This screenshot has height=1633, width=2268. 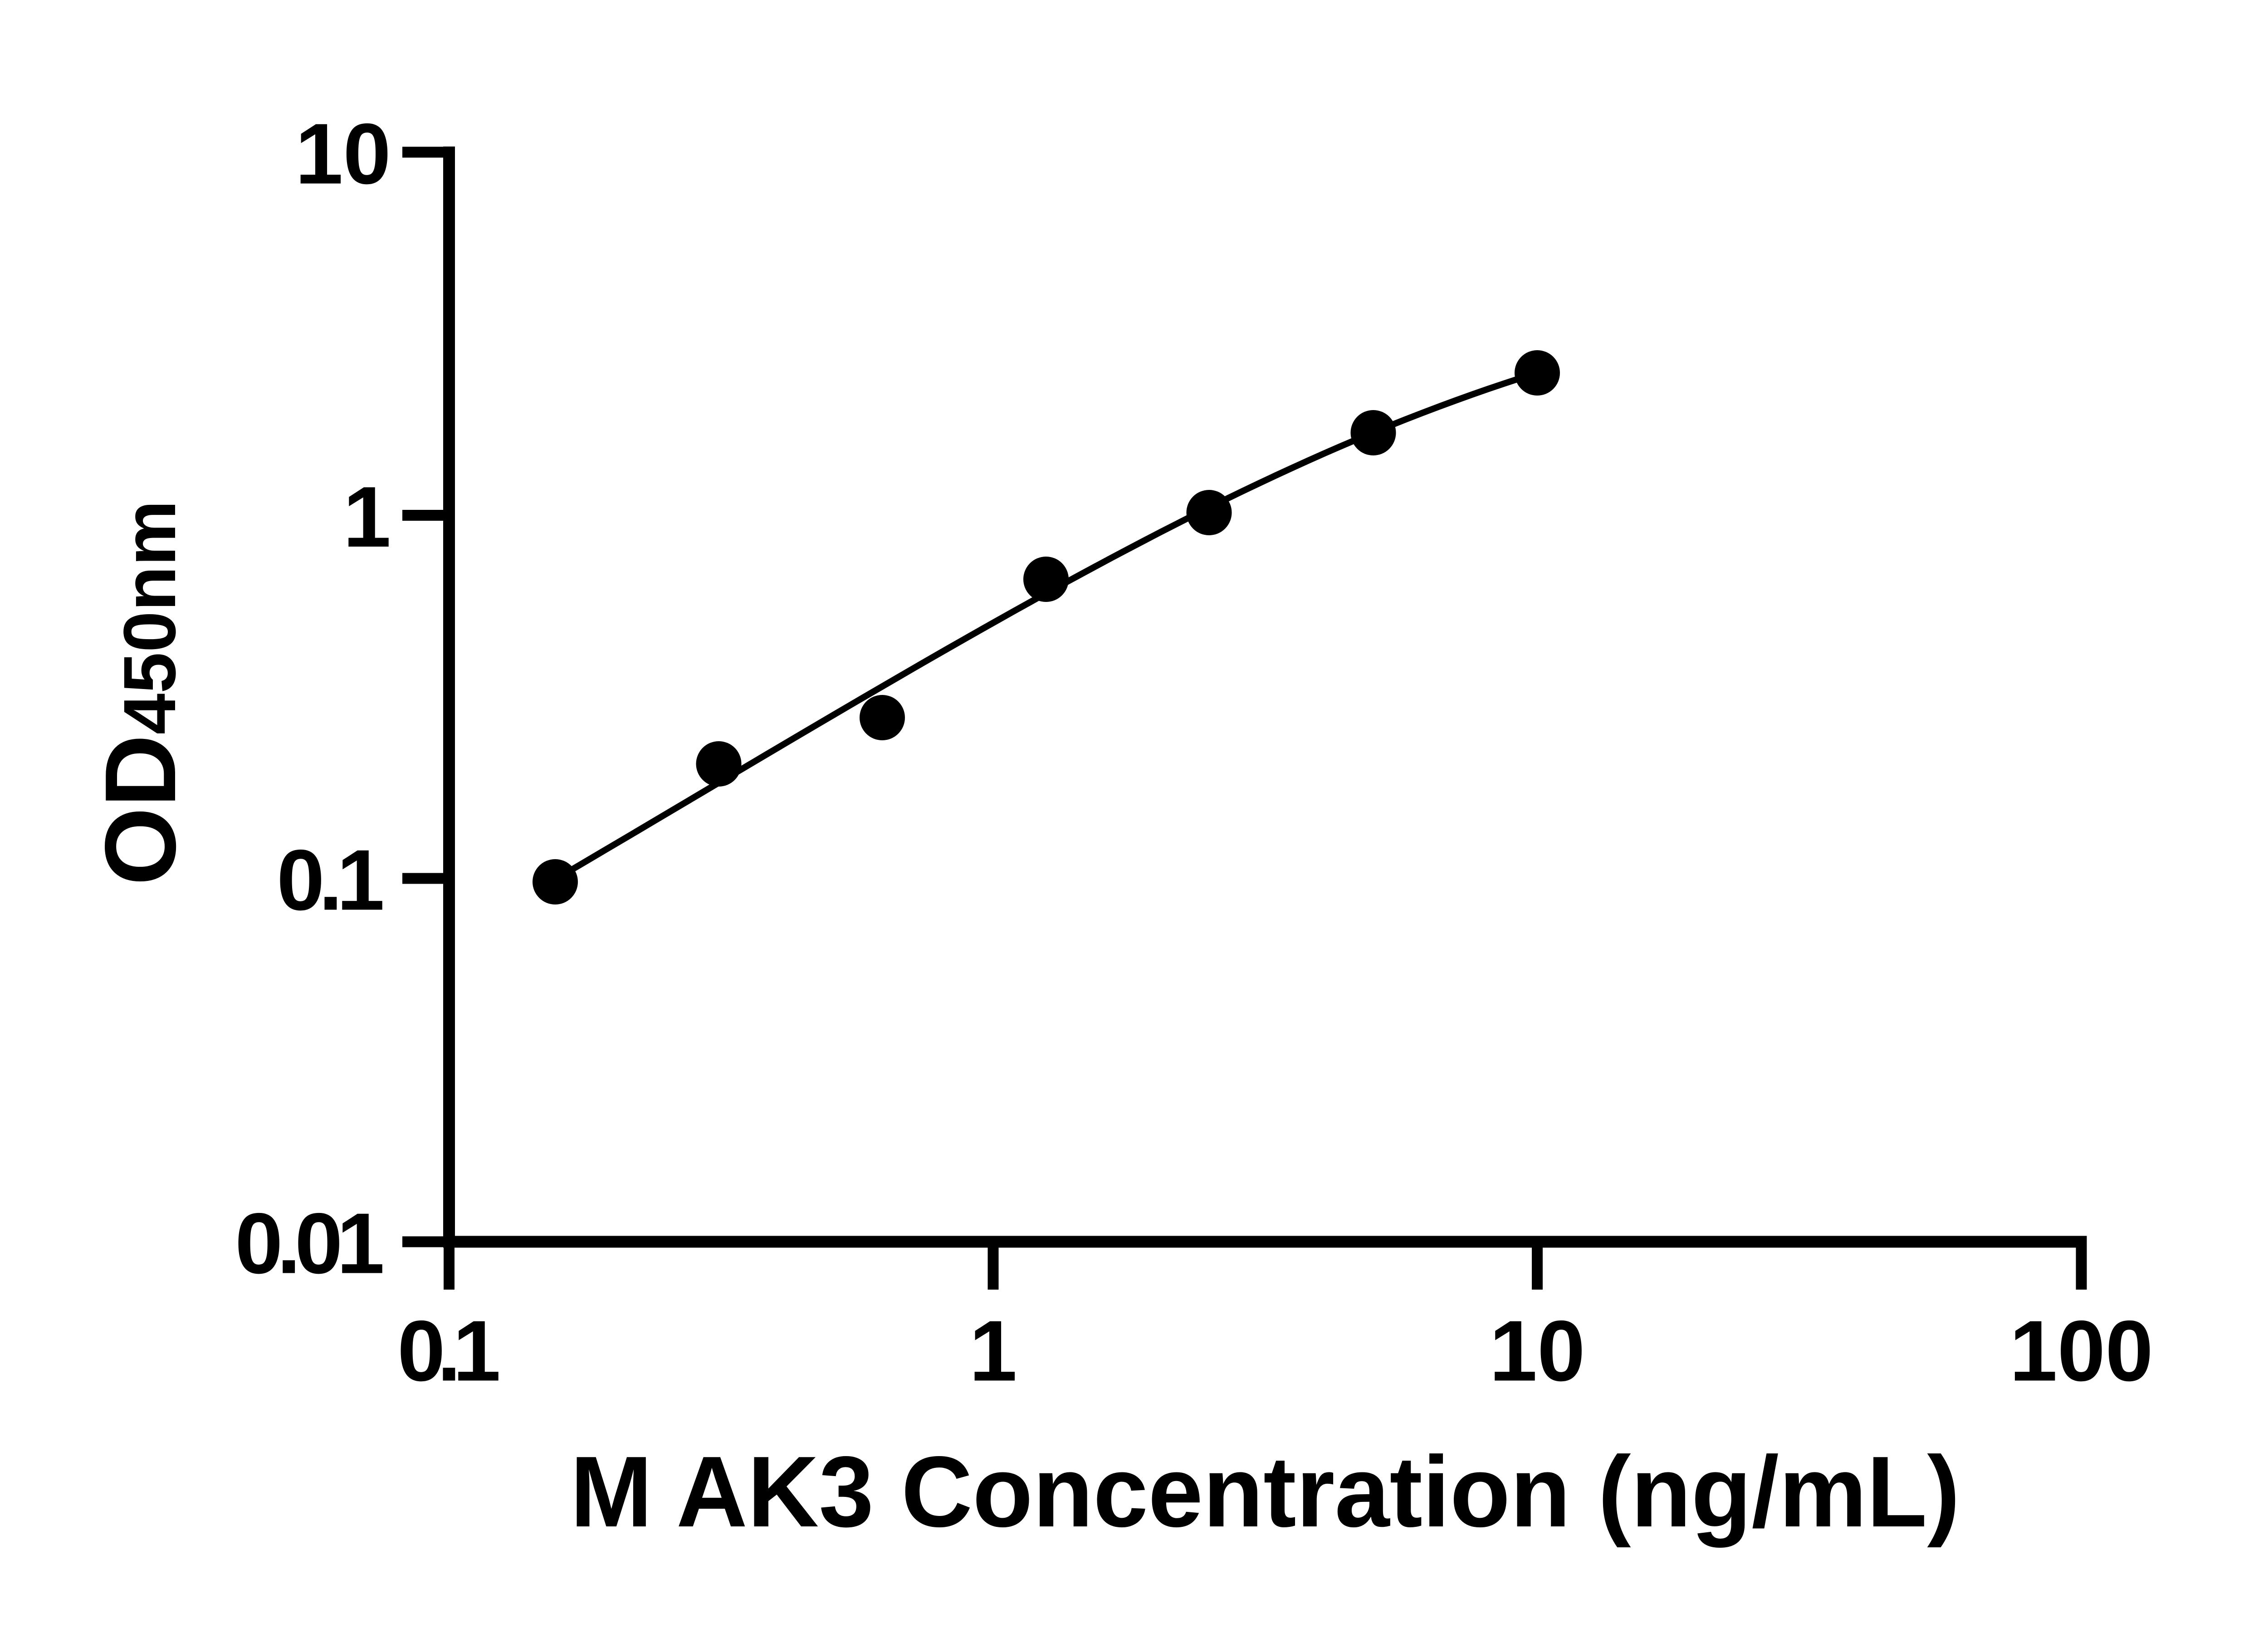 What do you see at coordinates (310, 1244) in the screenshot?
I see `svg-text: 0.01` at bounding box center [310, 1244].